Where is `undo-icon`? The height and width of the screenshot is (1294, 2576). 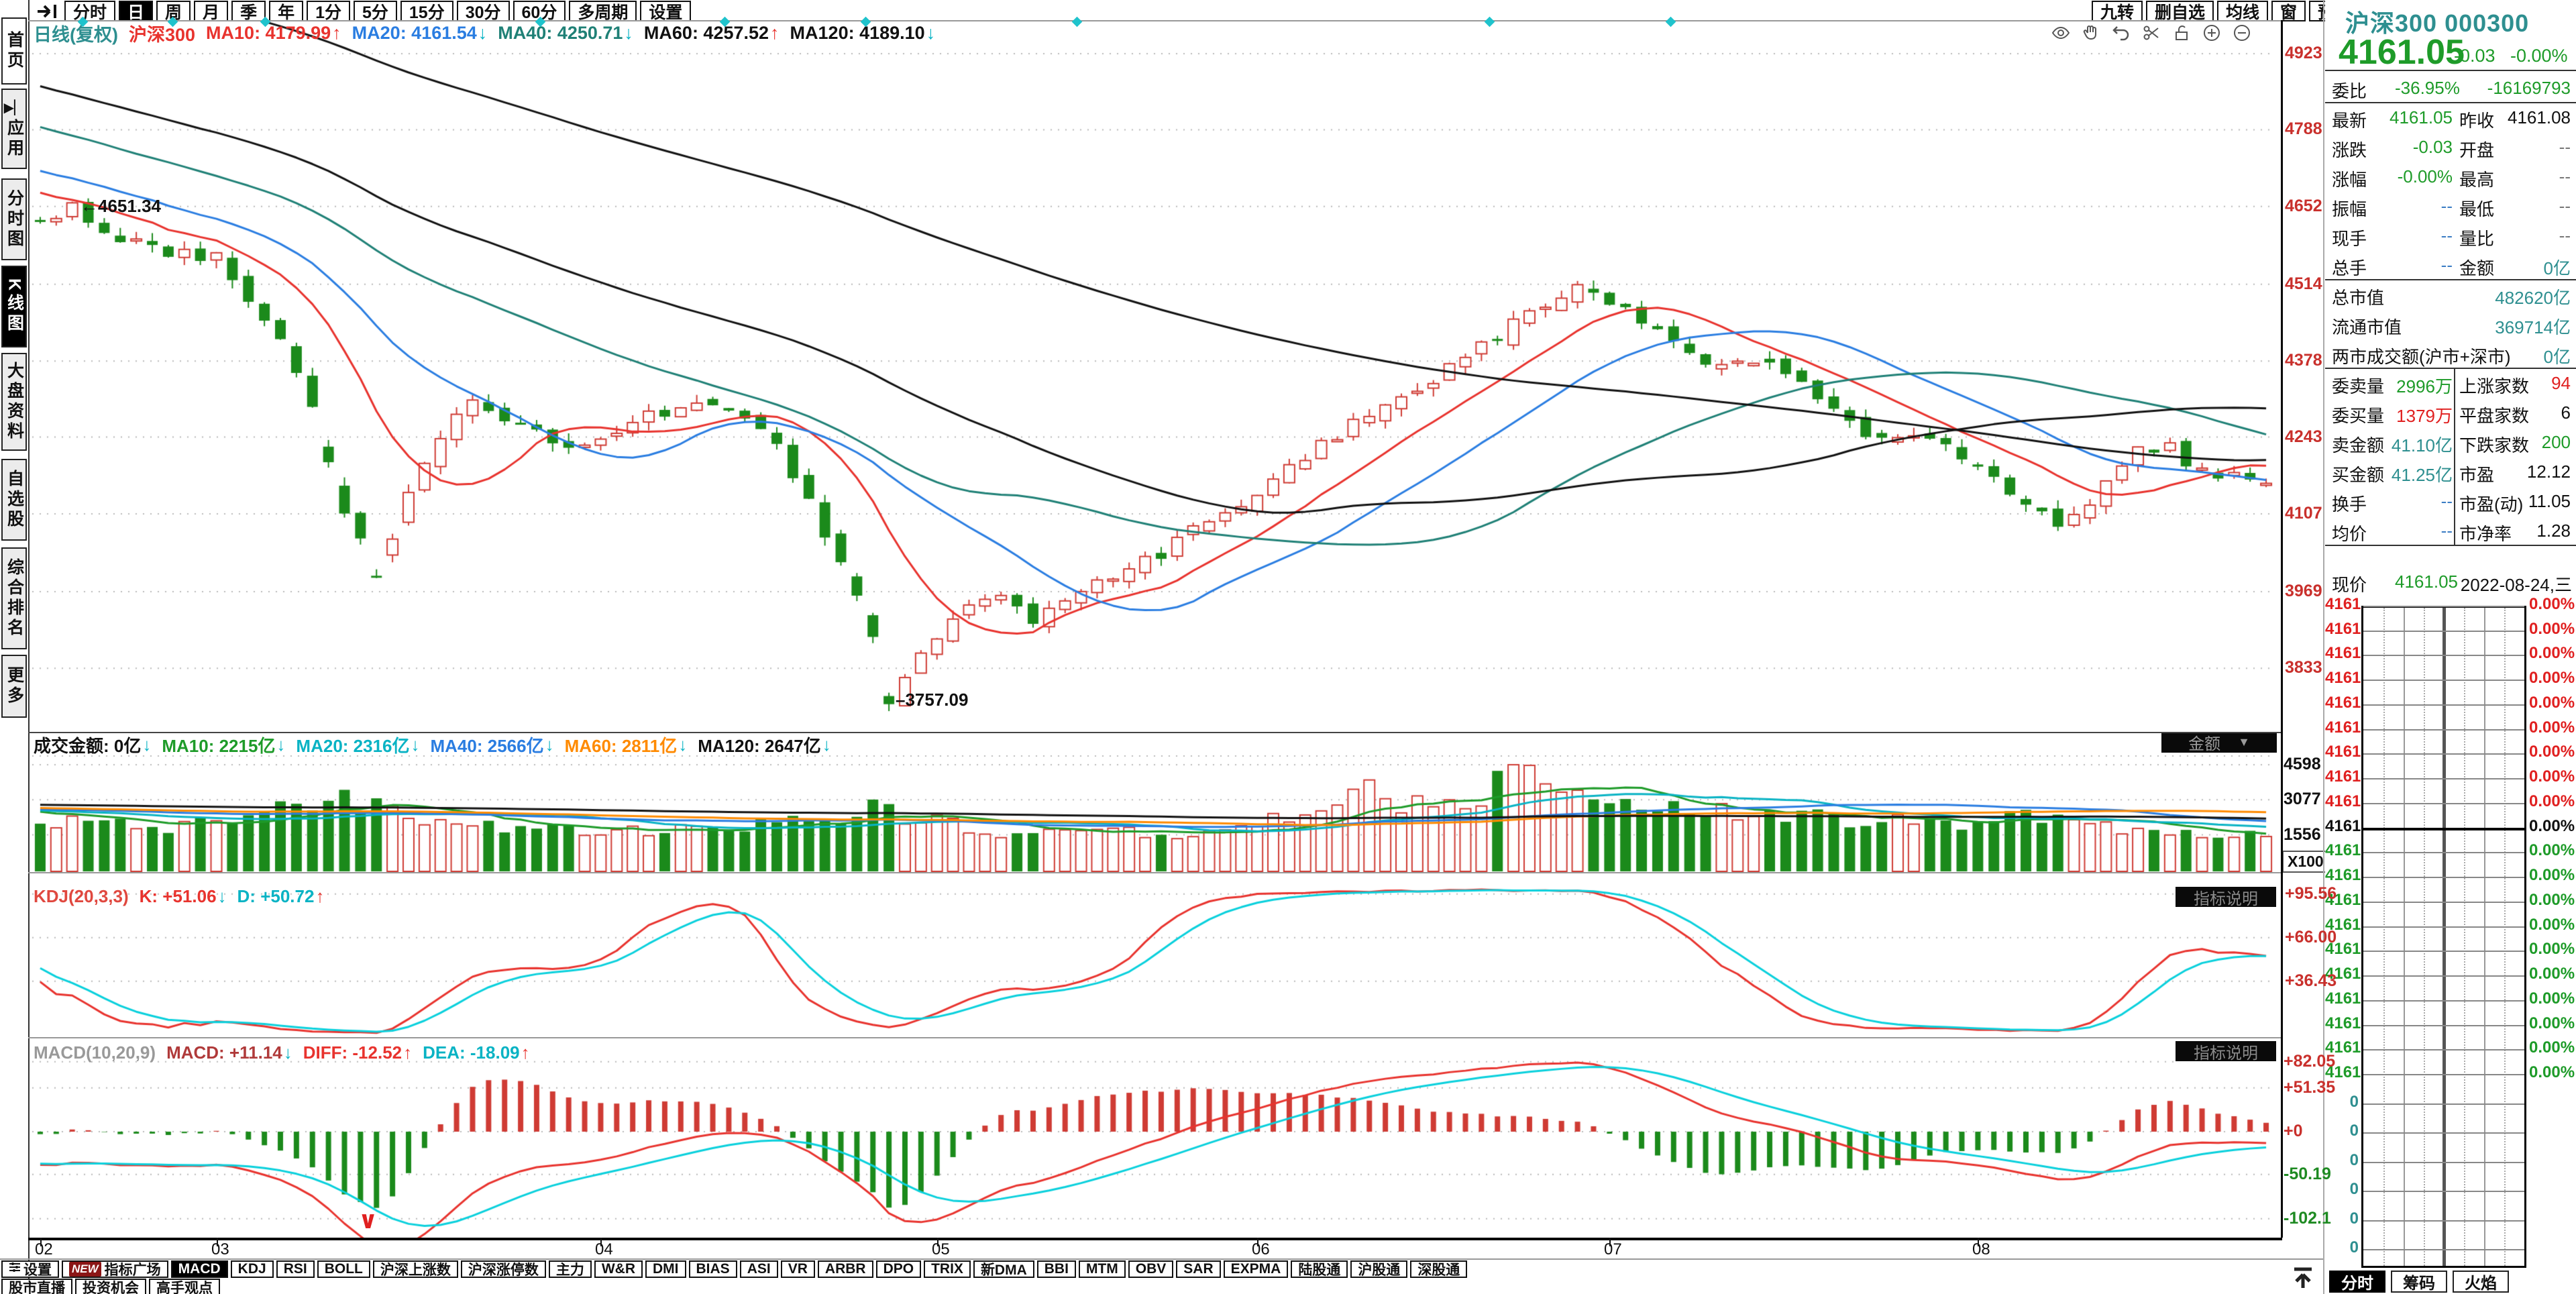 undo-icon is located at coordinates (2121, 32).